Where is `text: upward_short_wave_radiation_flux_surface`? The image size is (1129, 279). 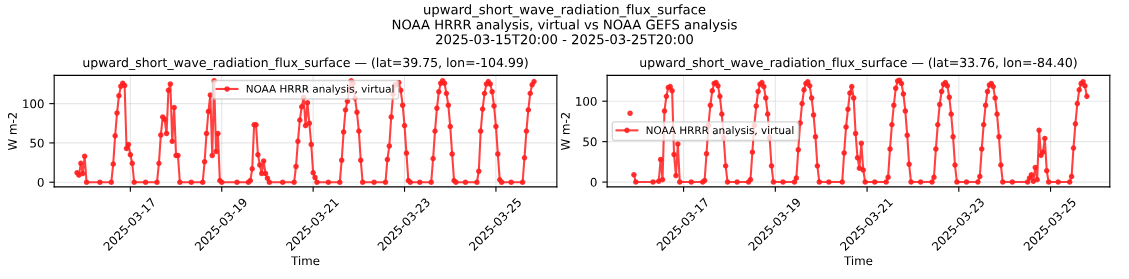
text: upward_short_wave_radiation_flux_surface is located at coordinates (565, 11).